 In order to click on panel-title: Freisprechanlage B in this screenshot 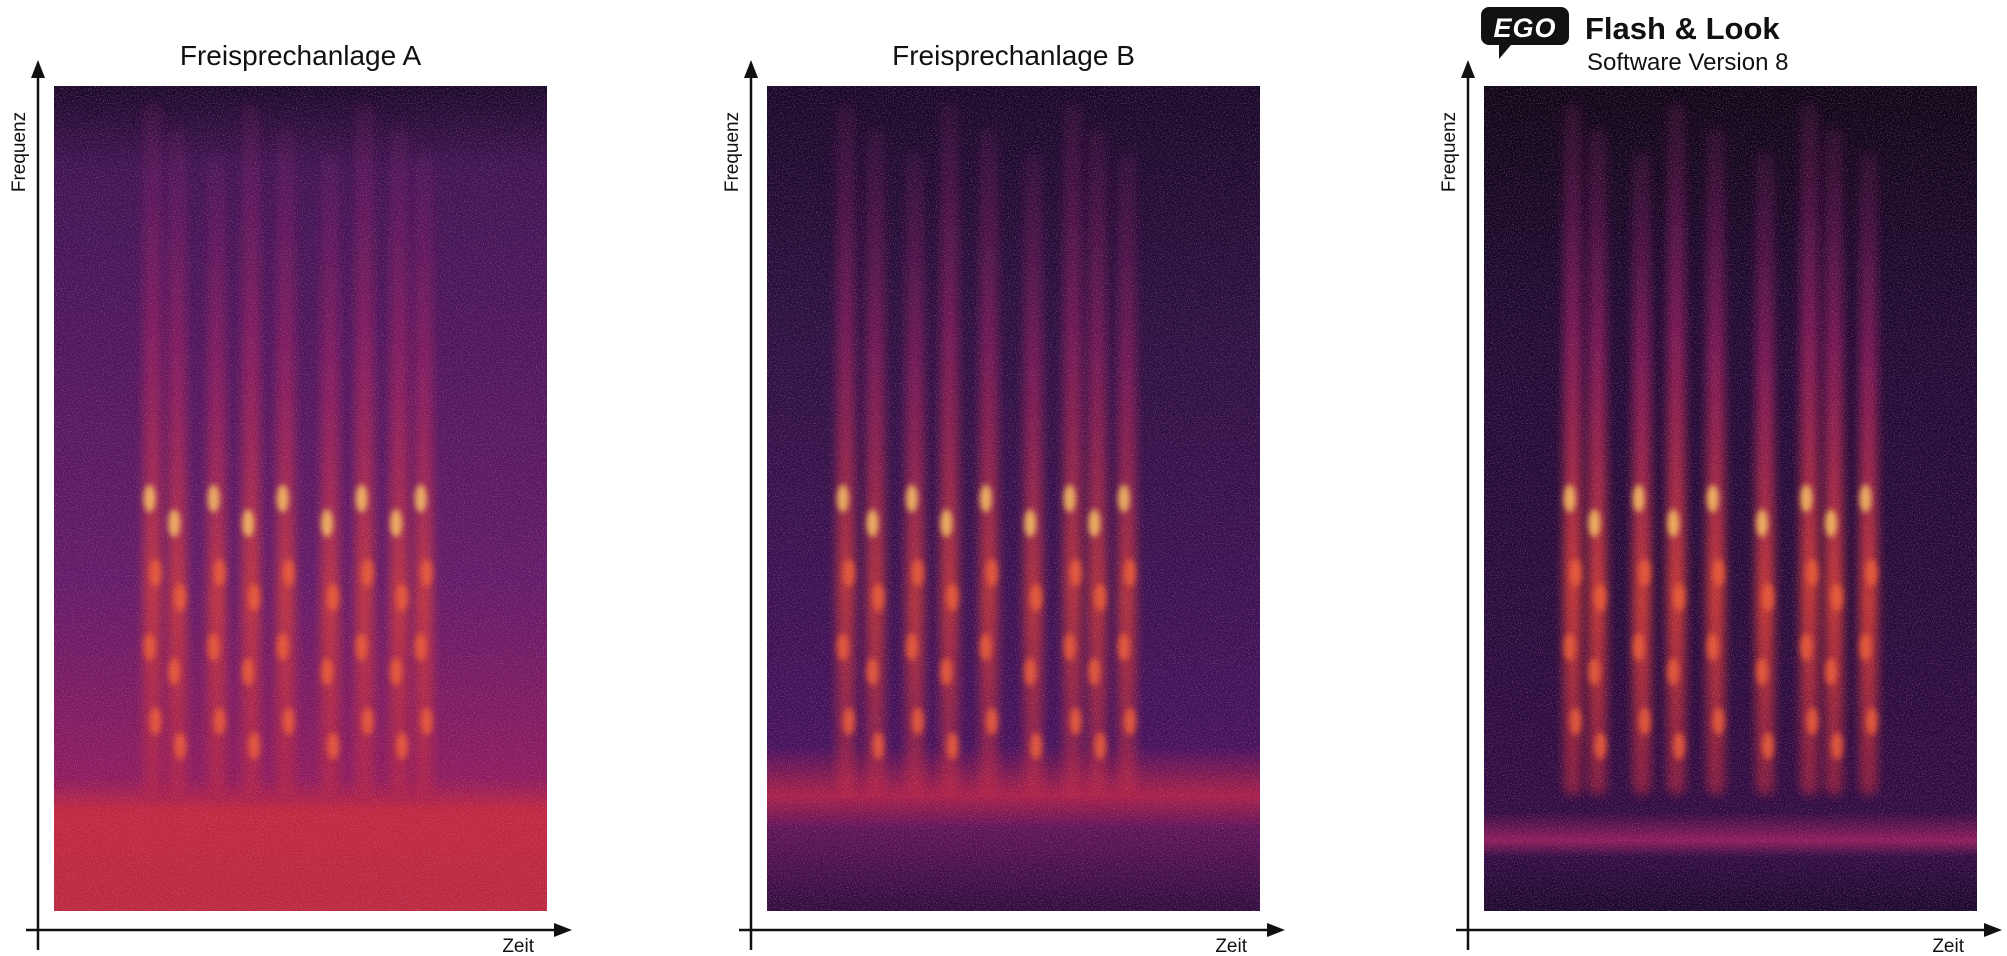, I will do `click(1013, 55)`.